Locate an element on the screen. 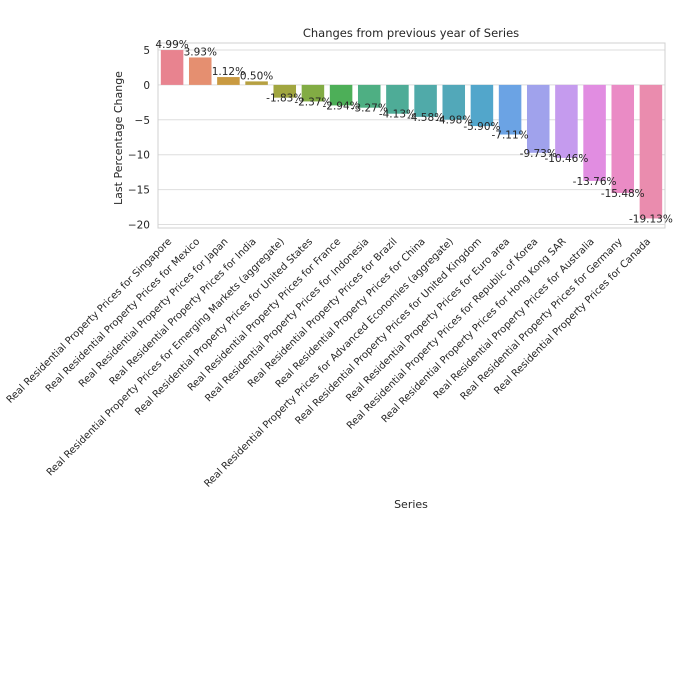 This screenshot has height=678, width=682. data-label: -3.27% is located at coordinates (369, 109).